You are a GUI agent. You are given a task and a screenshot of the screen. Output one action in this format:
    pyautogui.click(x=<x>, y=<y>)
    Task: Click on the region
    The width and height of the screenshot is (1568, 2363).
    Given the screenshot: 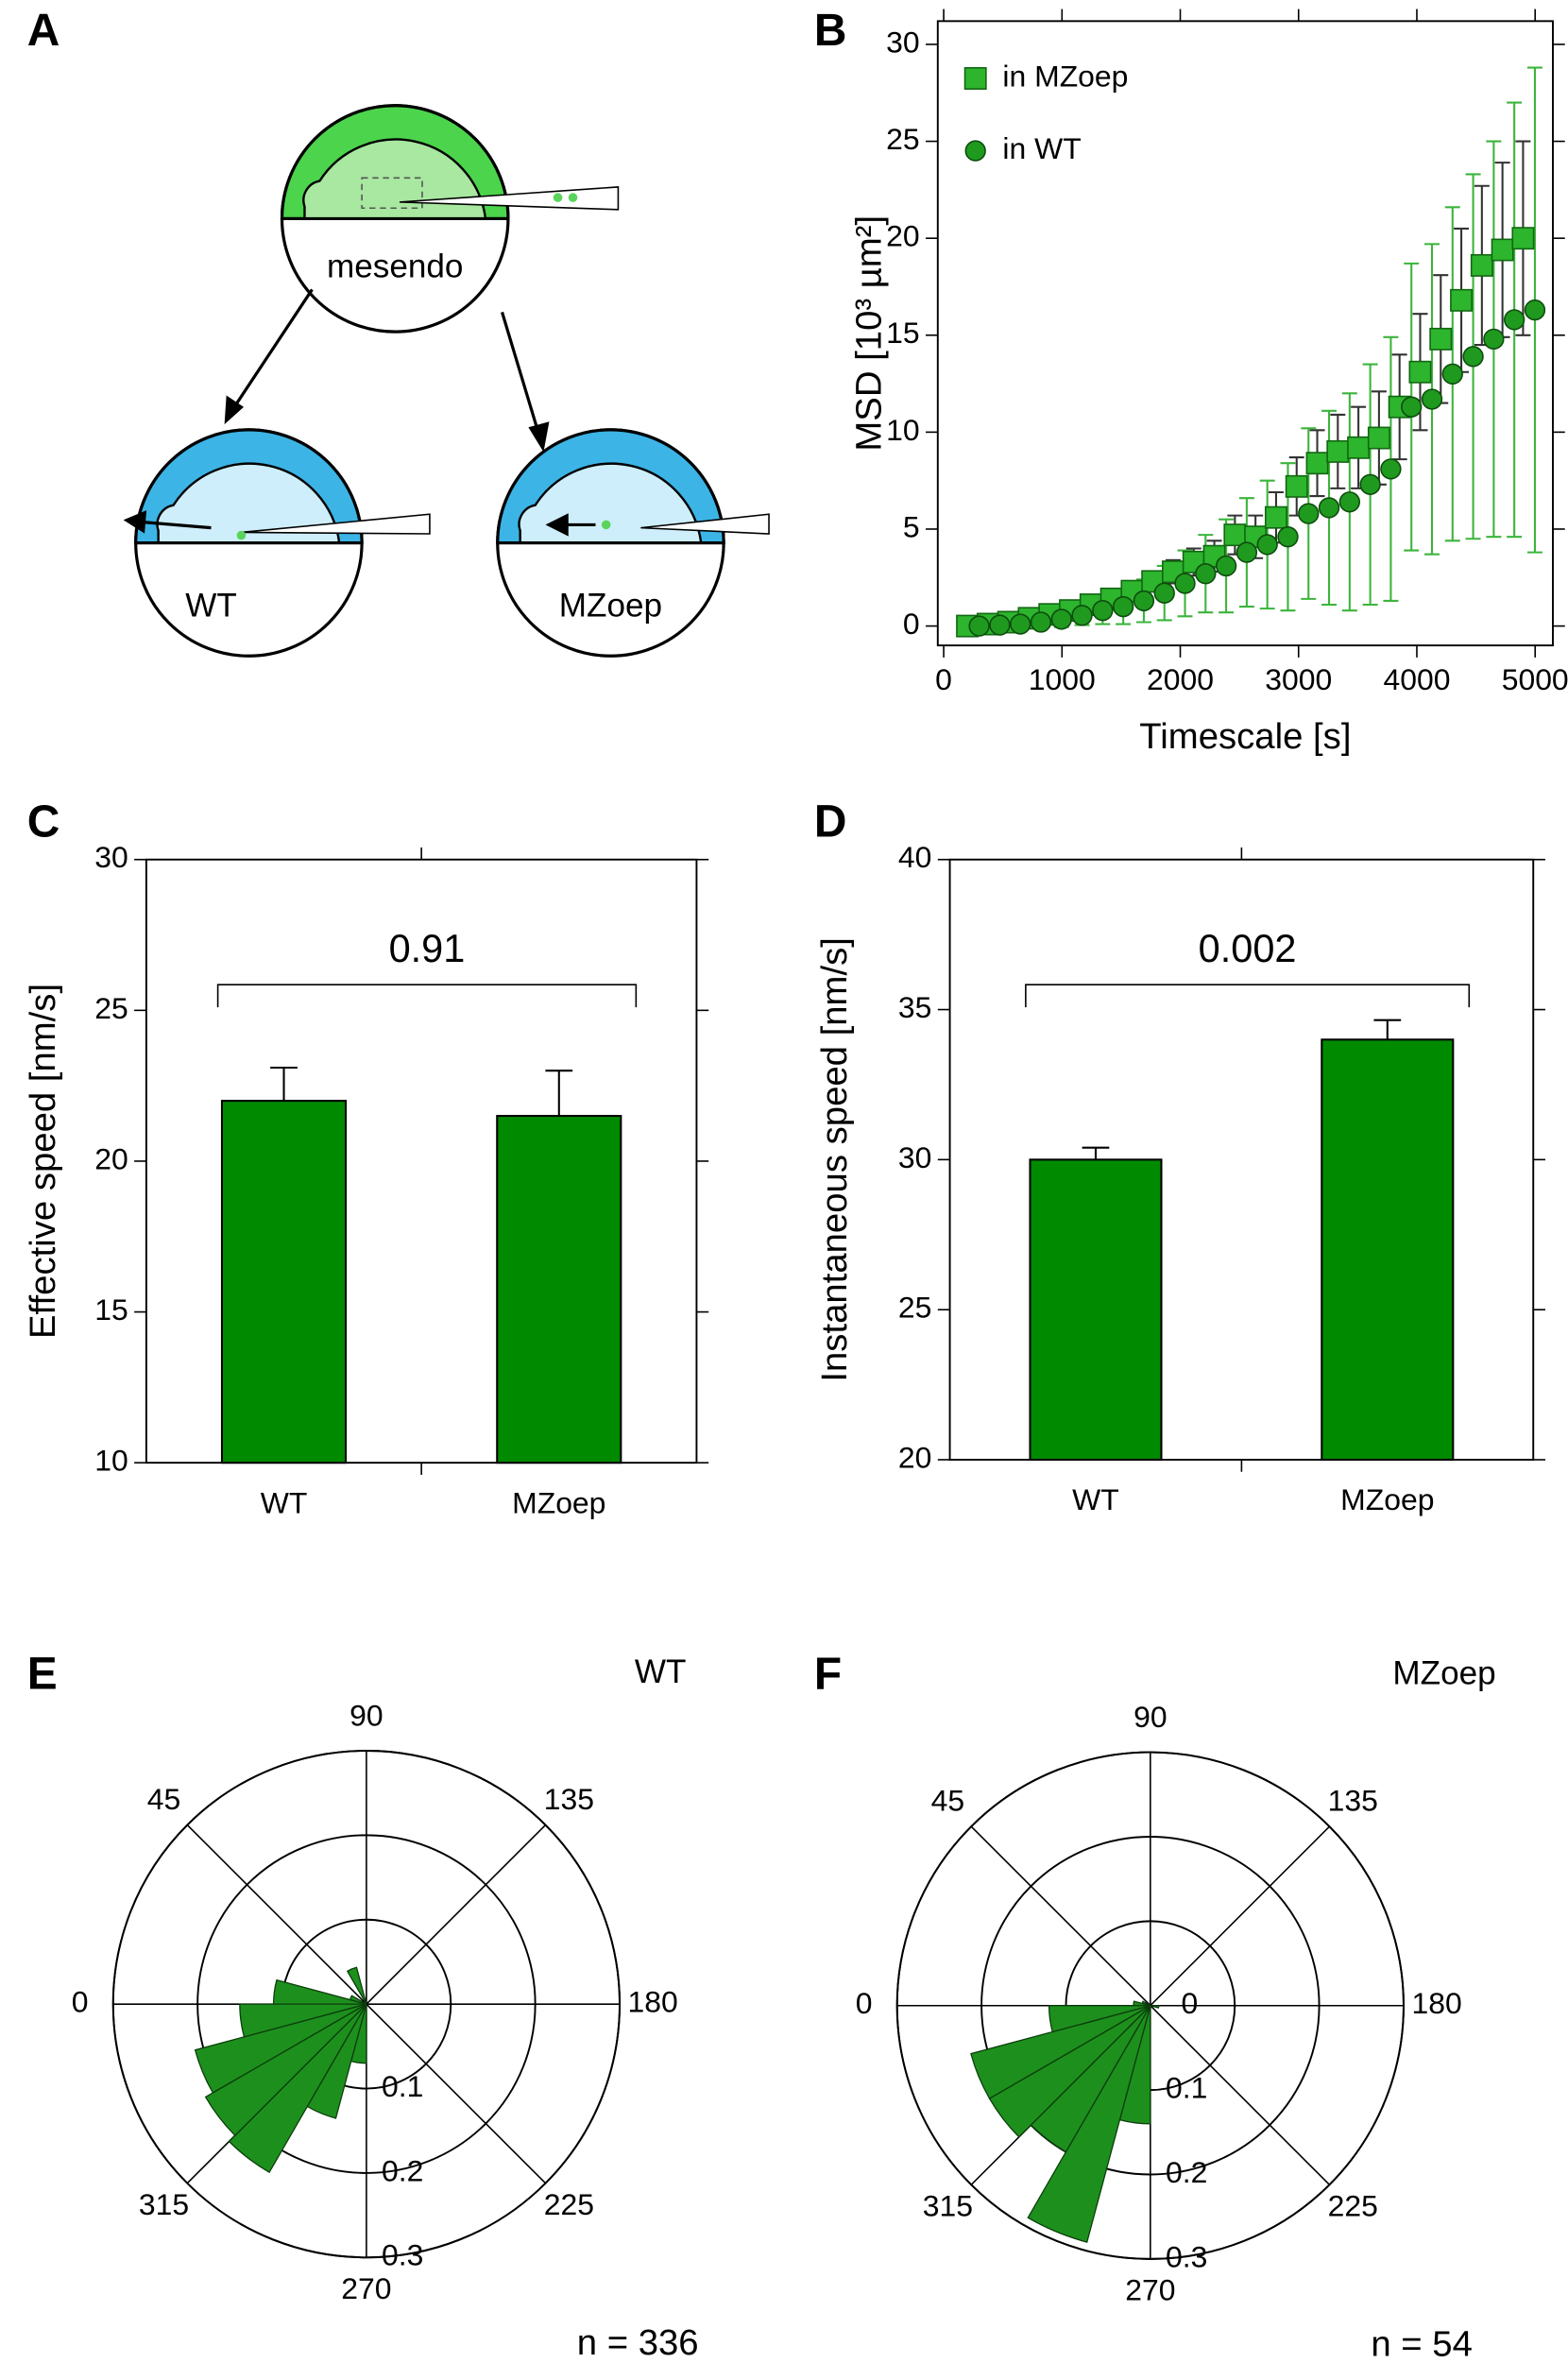 What is the action you would take?
    pyautogui.click(x=392, y=193)
    